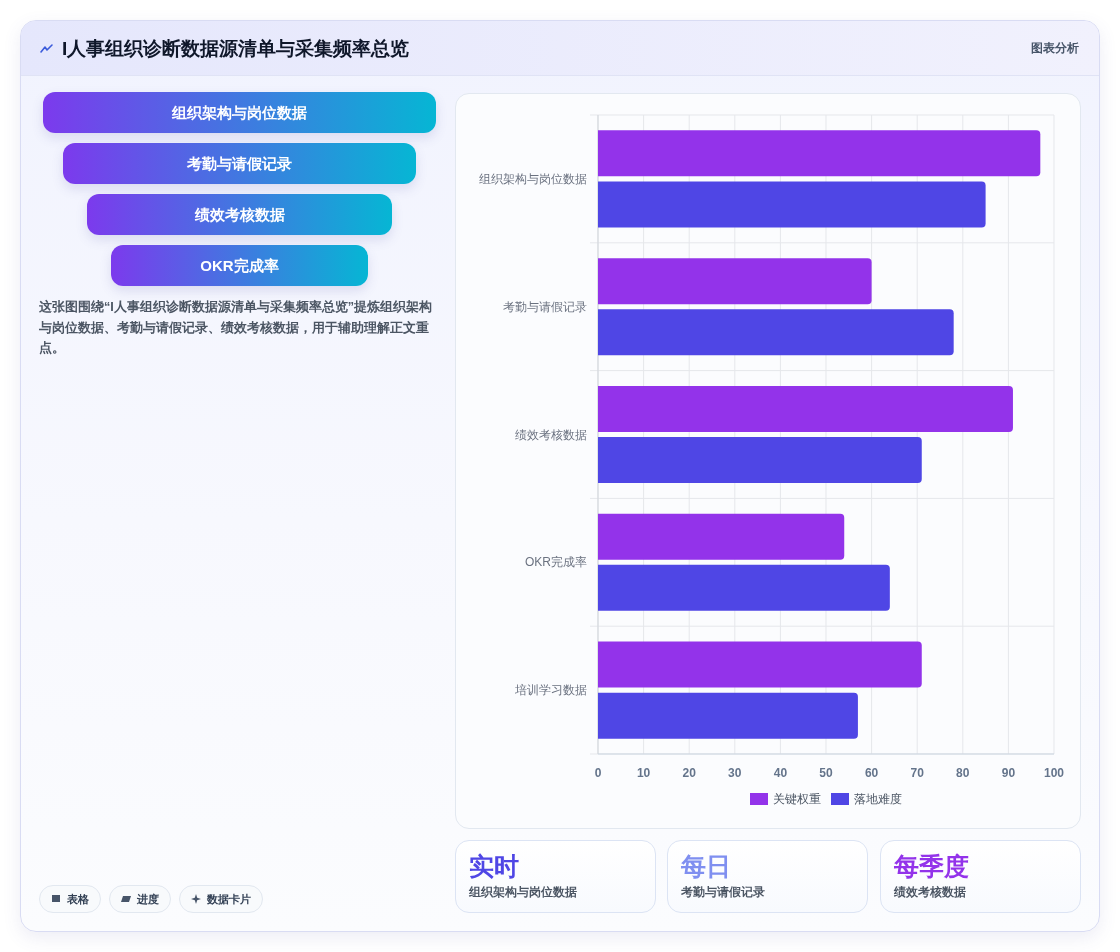  Describe the element at coordinates (229, 899) in the screenshot. I see `text: 数据卡片` at that location.